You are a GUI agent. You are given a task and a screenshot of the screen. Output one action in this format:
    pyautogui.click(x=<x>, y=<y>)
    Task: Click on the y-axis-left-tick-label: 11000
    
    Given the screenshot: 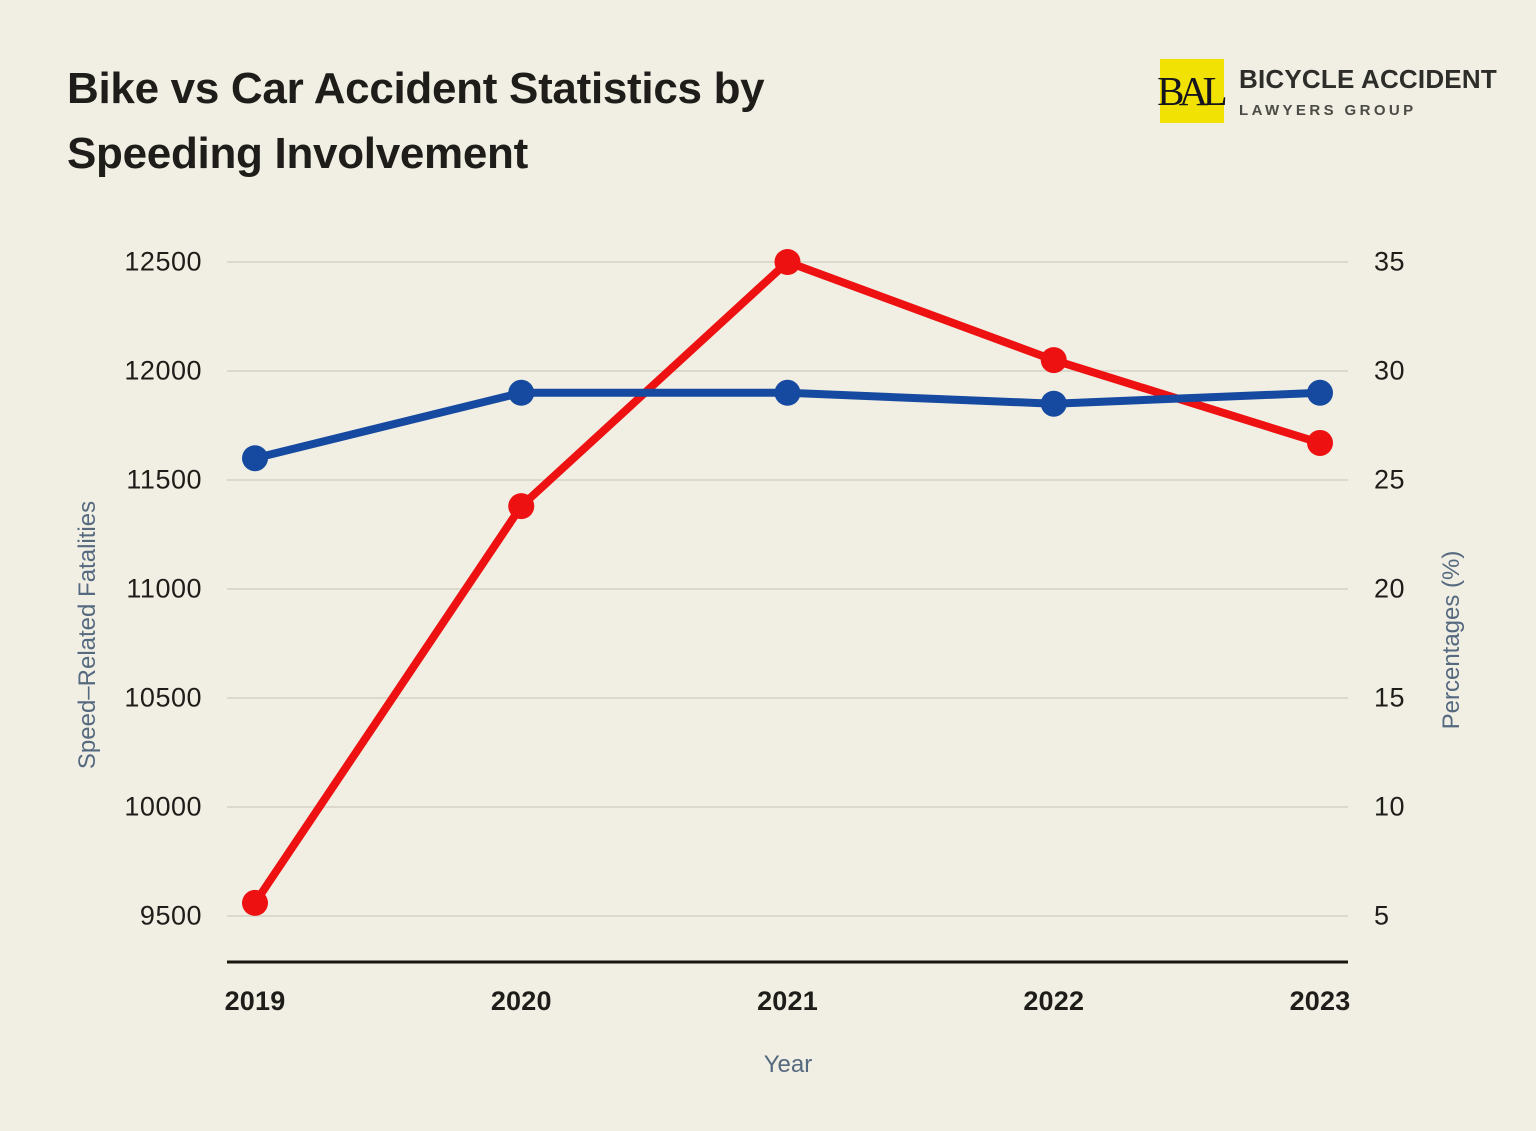 What is the action you would take?
    pyautogui.click(x=164, y=588)
    